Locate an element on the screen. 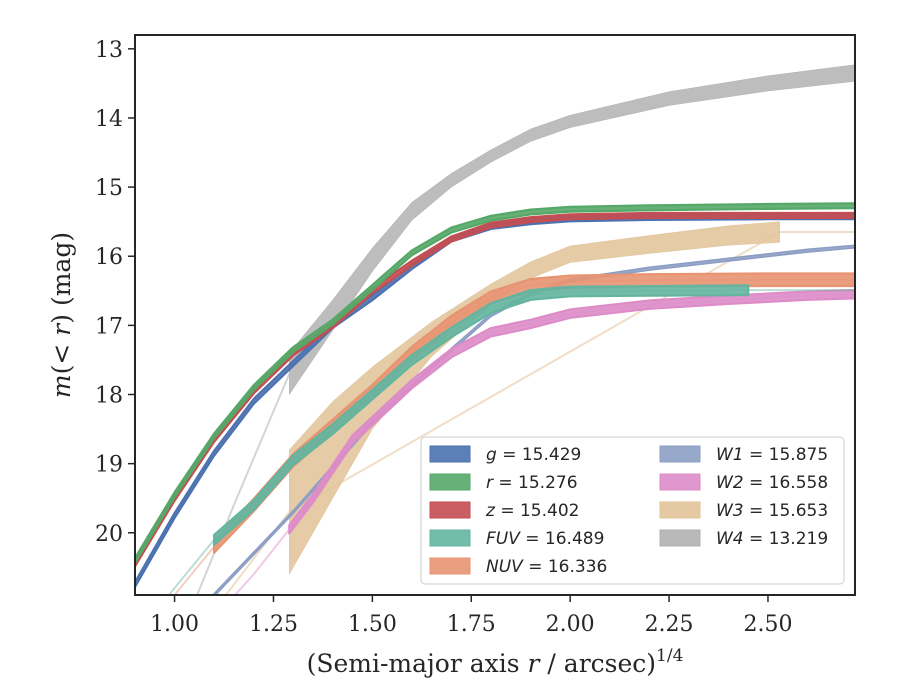 This screenshot has width=900, height=700. legend-item-w4: W4 = 13.219 is located at coordinates (743, 539).